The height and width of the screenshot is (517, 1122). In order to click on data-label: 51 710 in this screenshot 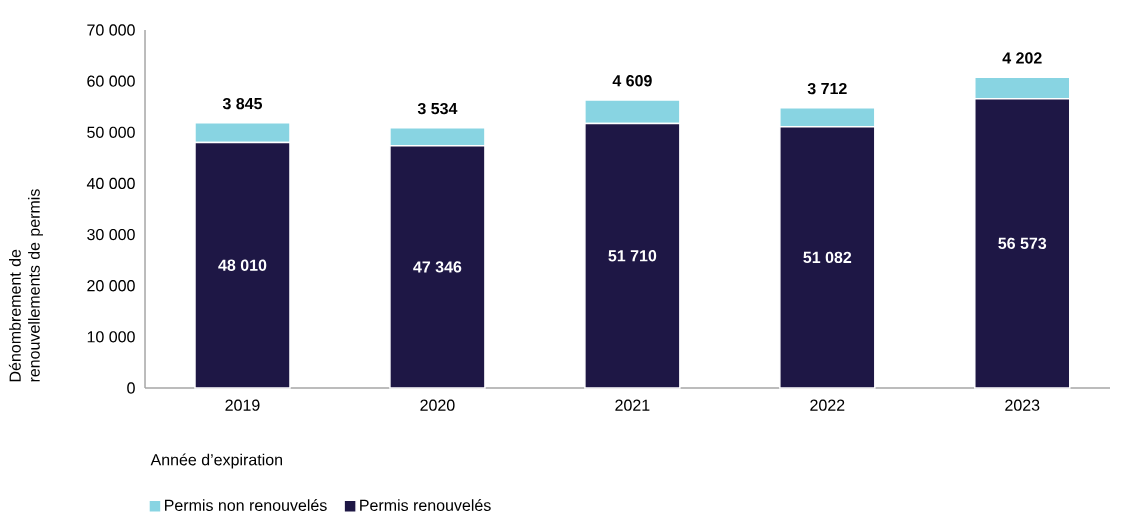, I will do `click(632, 256)`.